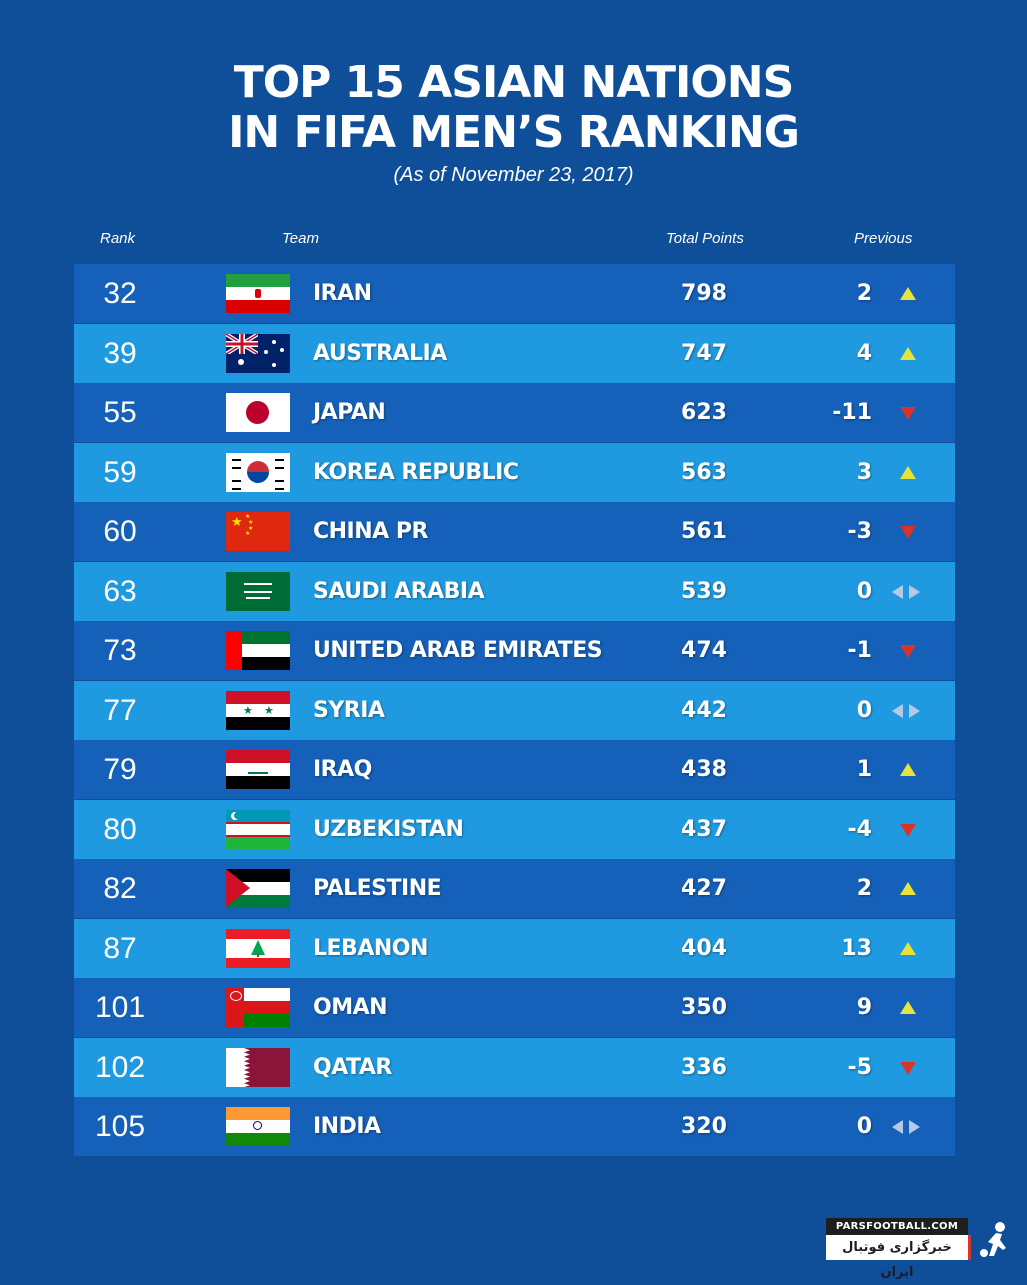 This screenshot has height=1285, width=1027. What do you see at coordinates (704, 1007) in the screenshot?
I see `total-points: 350` at bounding box center [704, 1007].